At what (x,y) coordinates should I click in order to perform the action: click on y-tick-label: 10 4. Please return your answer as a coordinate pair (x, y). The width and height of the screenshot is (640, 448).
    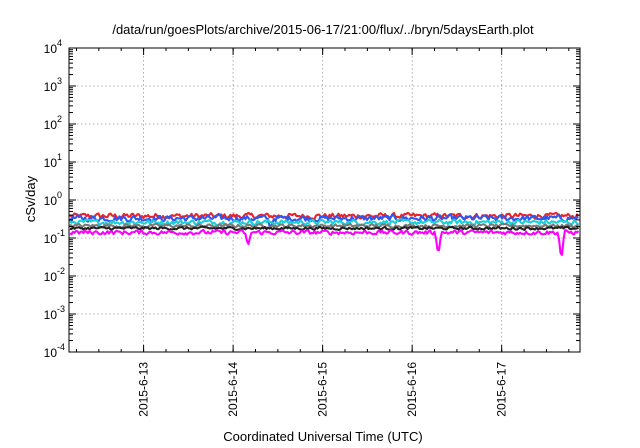
    Looking at the image, I should click on (53, 47).